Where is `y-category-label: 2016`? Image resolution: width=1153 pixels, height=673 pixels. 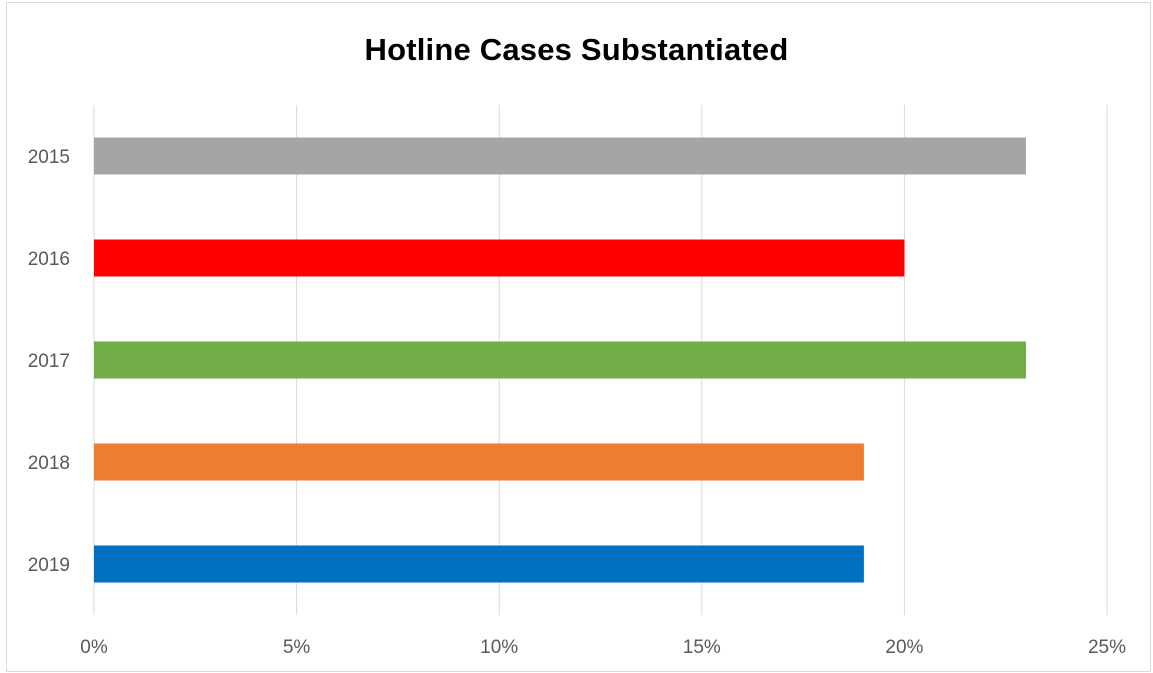
y-category-label: 2016 is located at coordinates (49, 259).